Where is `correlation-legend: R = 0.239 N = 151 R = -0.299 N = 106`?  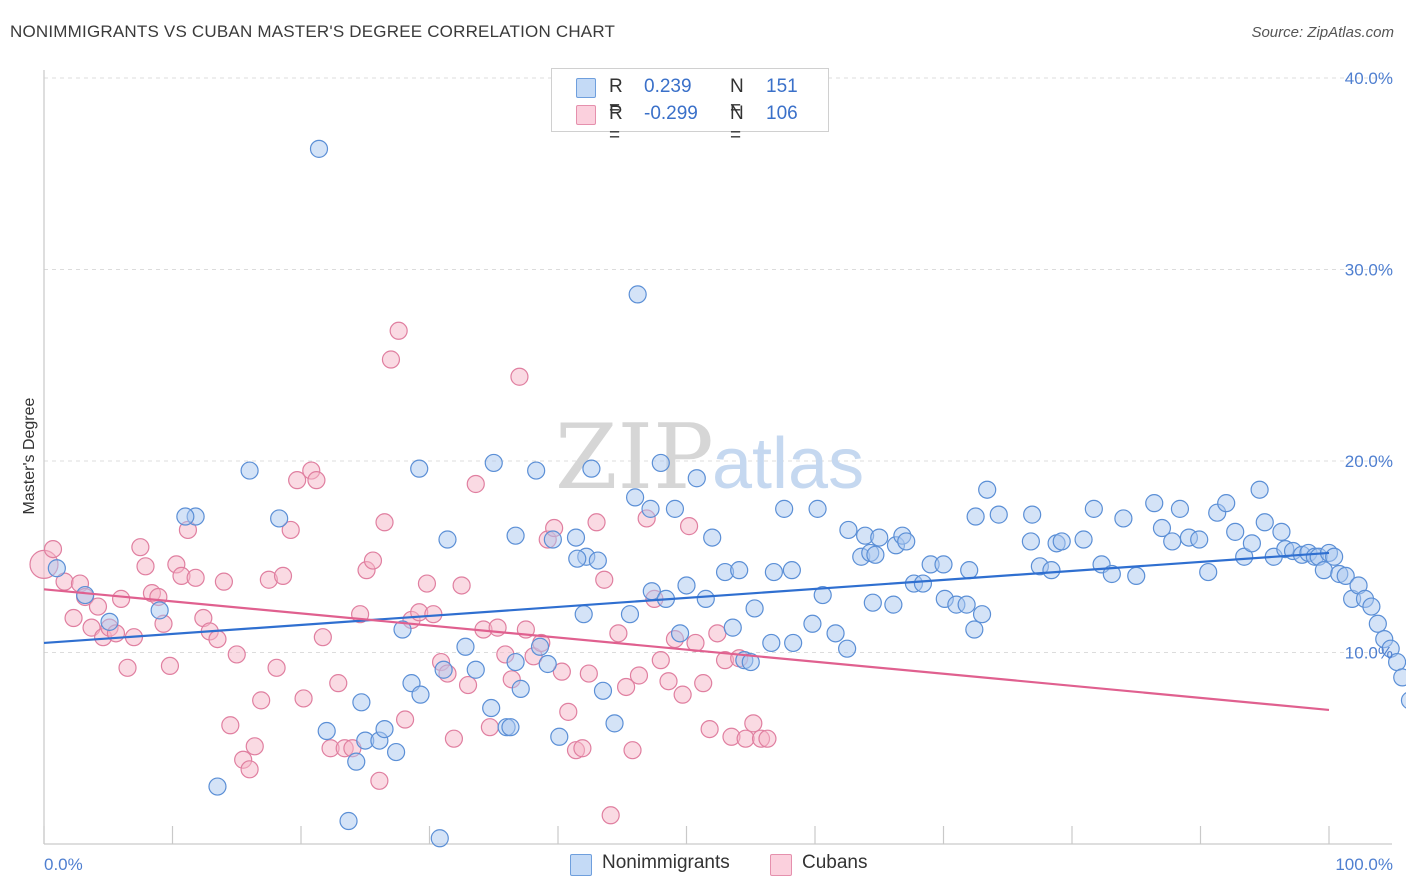 correlation-legend: R = 0.239 N = 151 R = -0.299 N = 106 is located at coordinates (690, 107).